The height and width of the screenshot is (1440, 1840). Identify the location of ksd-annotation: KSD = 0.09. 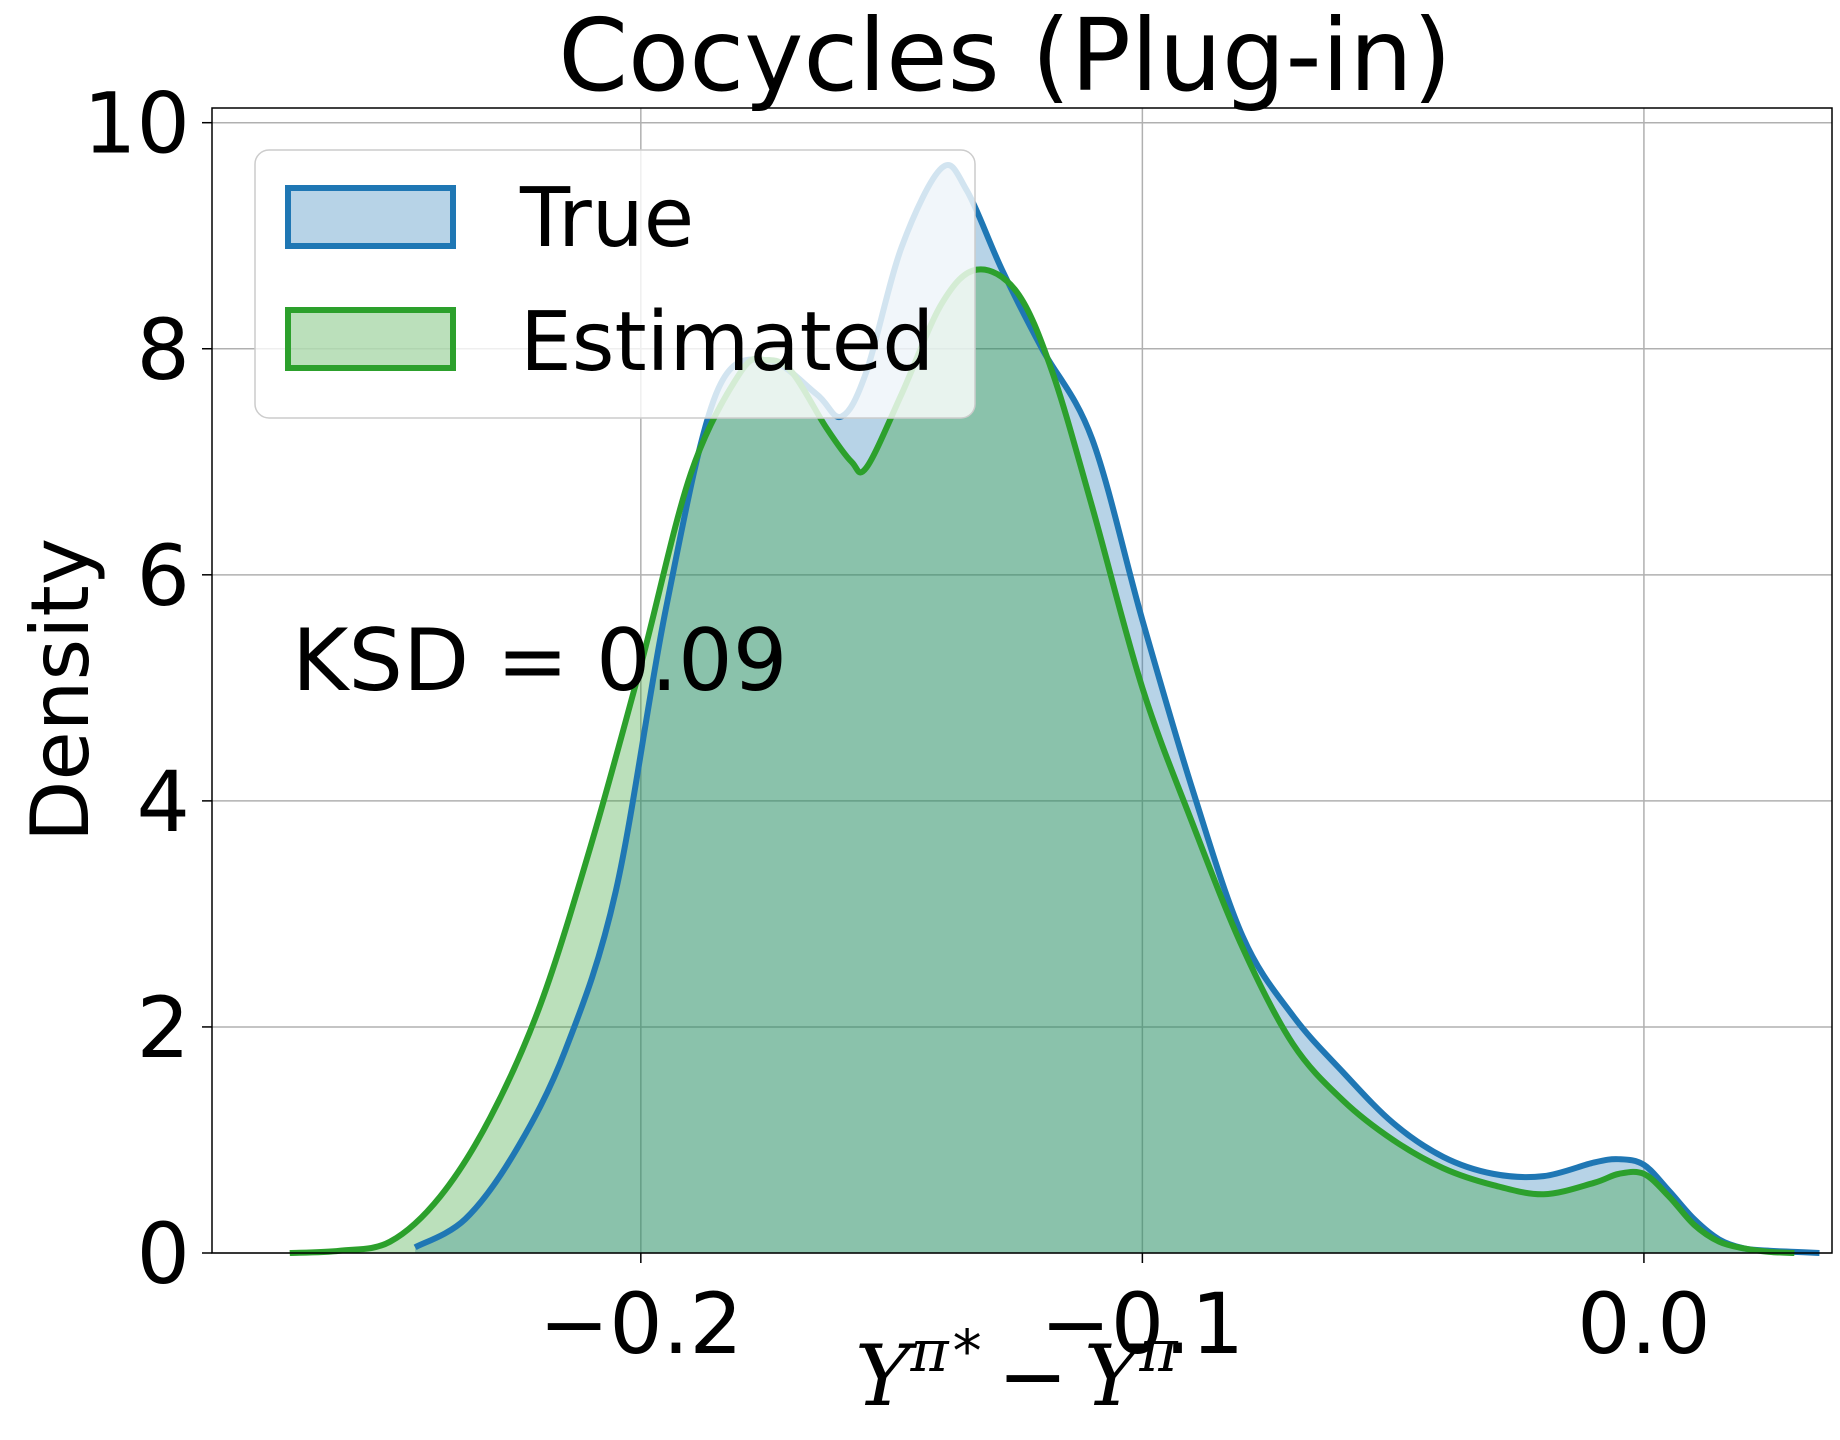
(539, 661).